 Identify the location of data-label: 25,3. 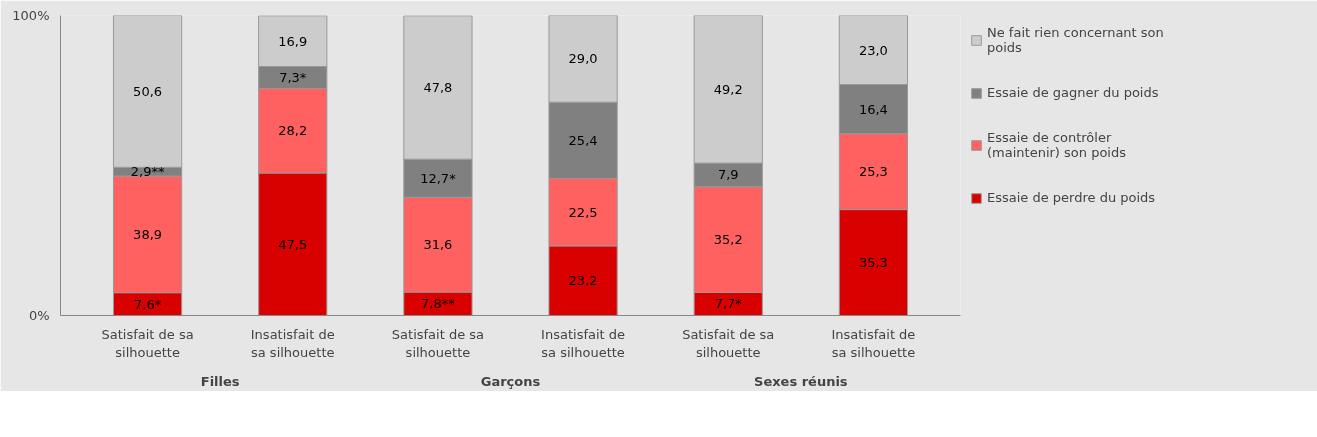
(873, 172).